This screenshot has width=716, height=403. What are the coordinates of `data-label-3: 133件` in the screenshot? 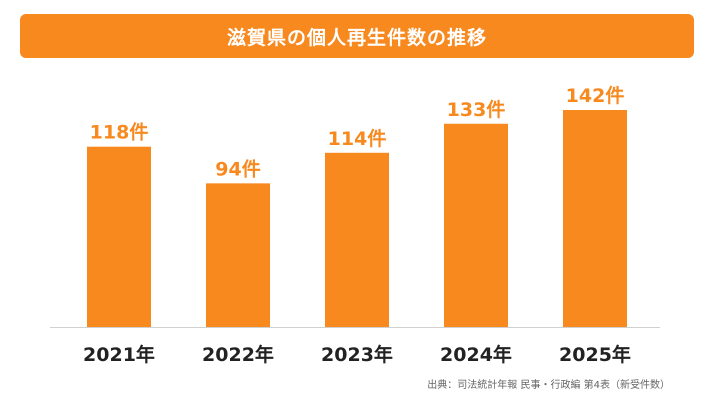 It's located at (476, 109).